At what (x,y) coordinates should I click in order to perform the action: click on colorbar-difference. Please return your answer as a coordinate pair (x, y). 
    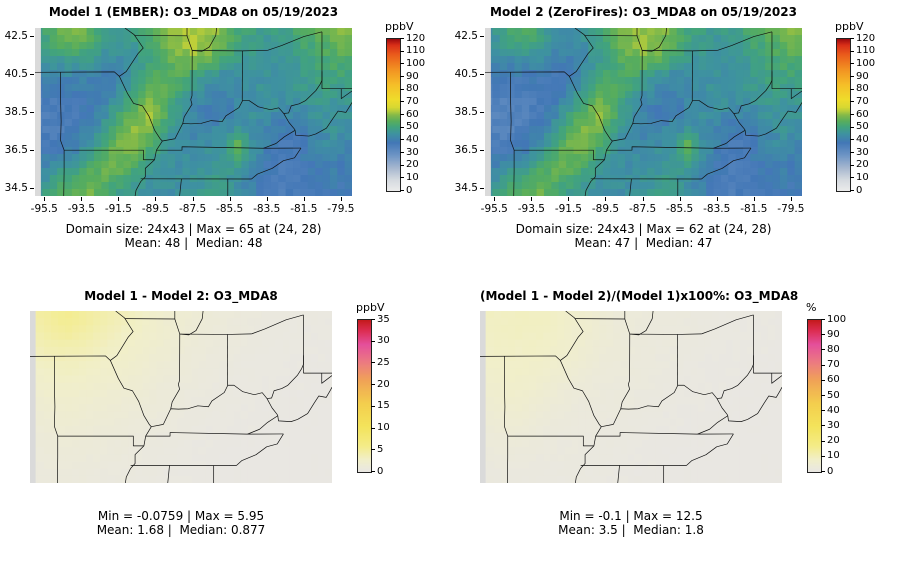
    Looking at the image, I should click on (364, 396).